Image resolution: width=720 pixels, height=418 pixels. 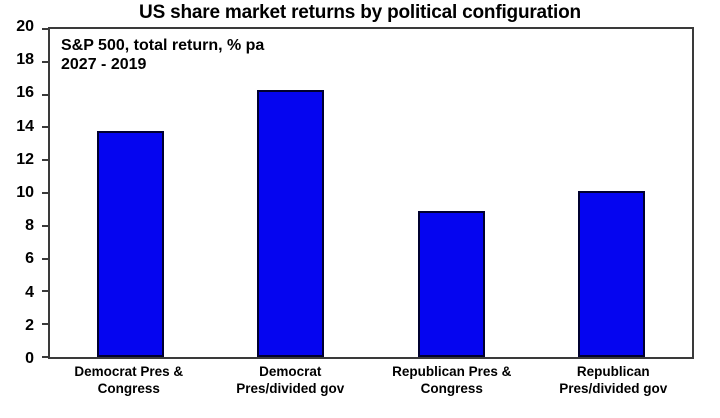 What do you see at coordinates (290, 380) in the screenshot?
I see `x-axis-label-1: Democrat Pres/divided gov` at bounding box center [290, 380].